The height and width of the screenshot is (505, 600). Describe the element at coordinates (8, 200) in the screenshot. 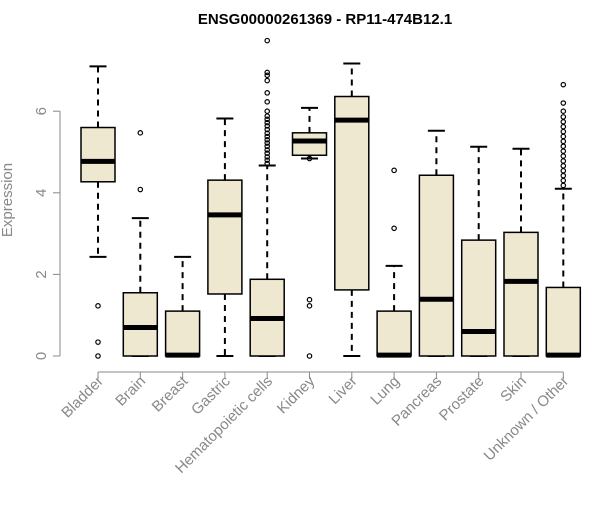

I see `y-axis-label: Expression` at that location.